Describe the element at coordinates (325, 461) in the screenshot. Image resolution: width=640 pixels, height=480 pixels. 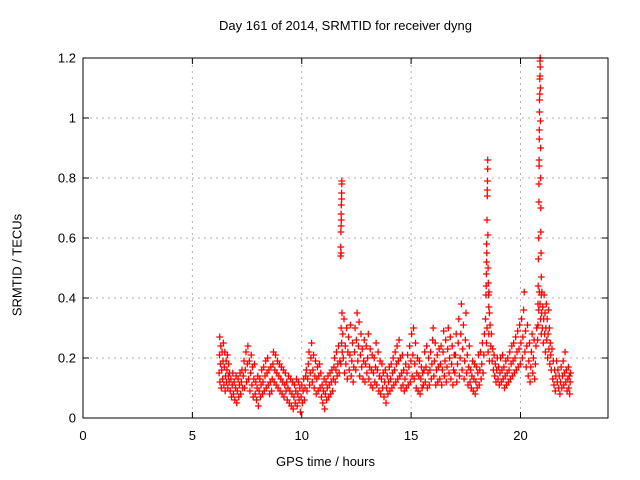
I see `x-axis-label: GPS time / hours` at that location.